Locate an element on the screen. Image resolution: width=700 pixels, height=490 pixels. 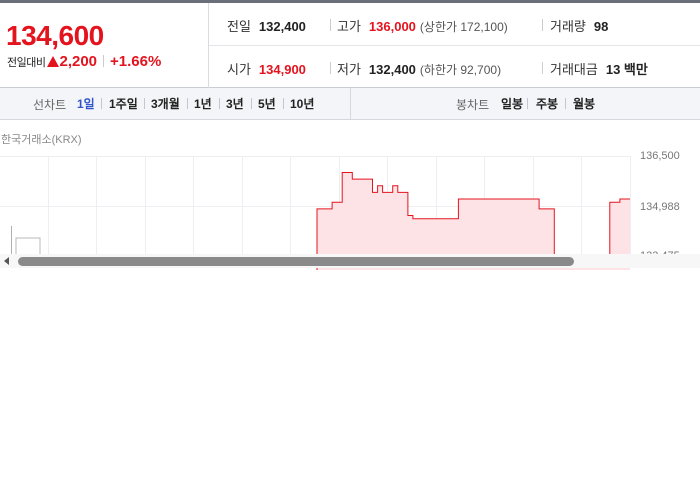
stat-low: 저가 132,400 (하한가 92,700) is located at coordinates (419, 68).